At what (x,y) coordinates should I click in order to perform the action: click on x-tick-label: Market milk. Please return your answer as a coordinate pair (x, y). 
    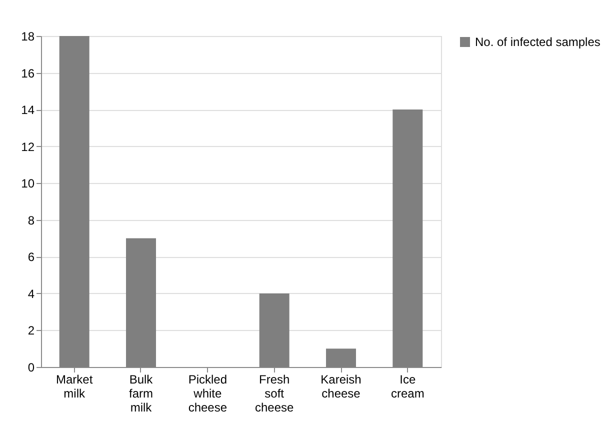
    Looking at the image, I should click on (75, 386).